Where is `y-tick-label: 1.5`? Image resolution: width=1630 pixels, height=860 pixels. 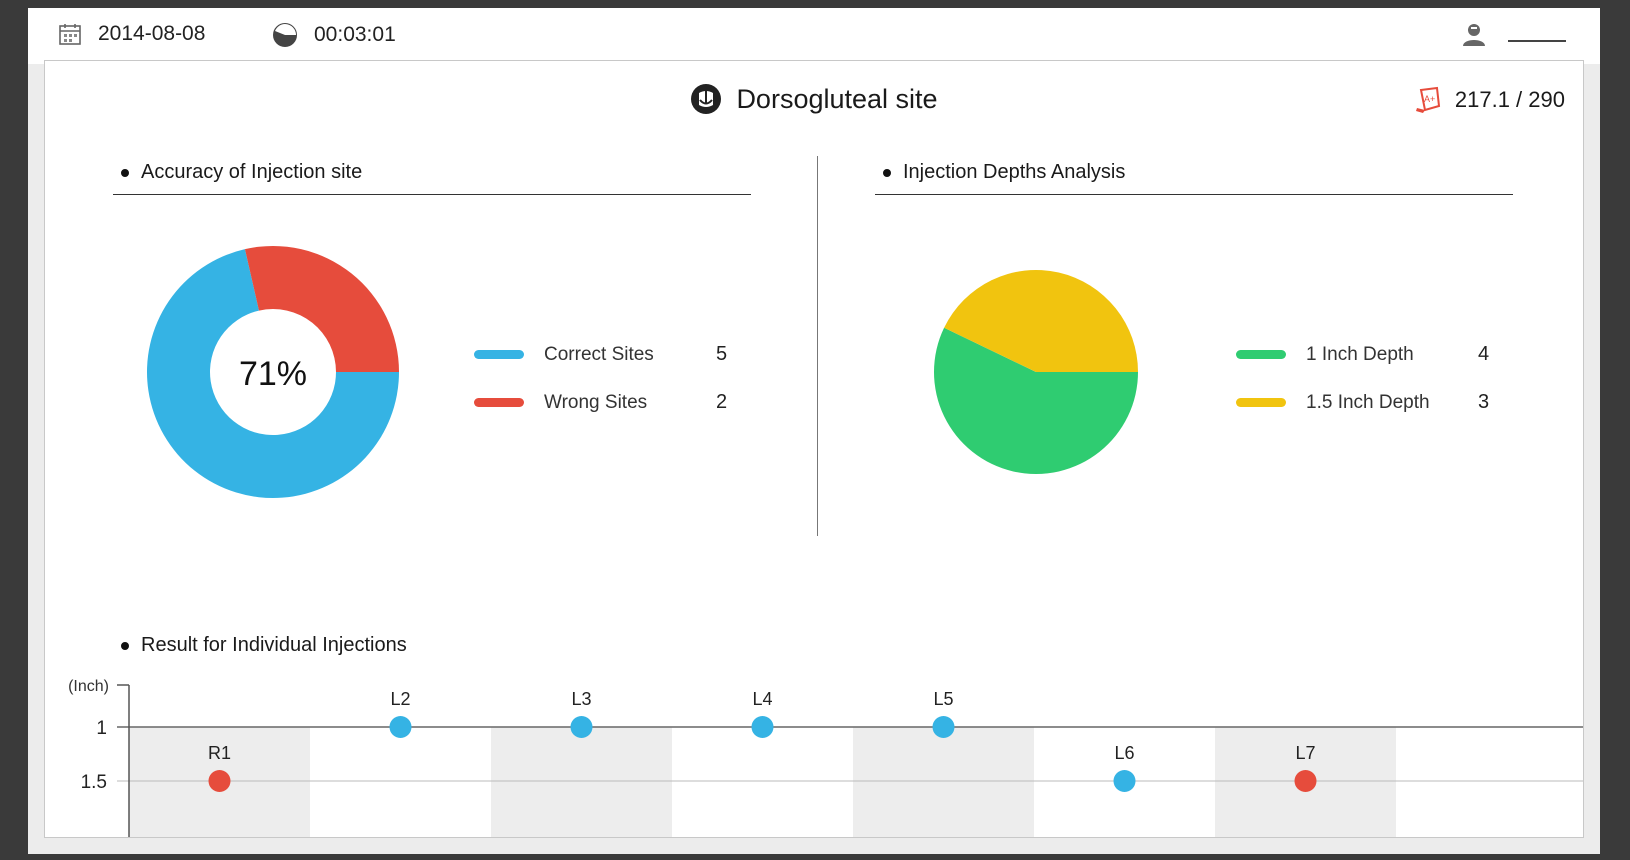 y-tick-label: 1.5 is located at coordinates (94, 782).